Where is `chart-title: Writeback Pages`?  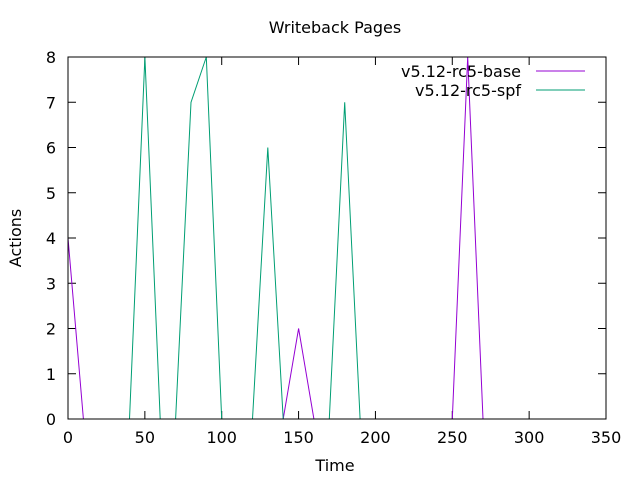
chart-title: Writeback Pages is located at coordinates (335, 27).